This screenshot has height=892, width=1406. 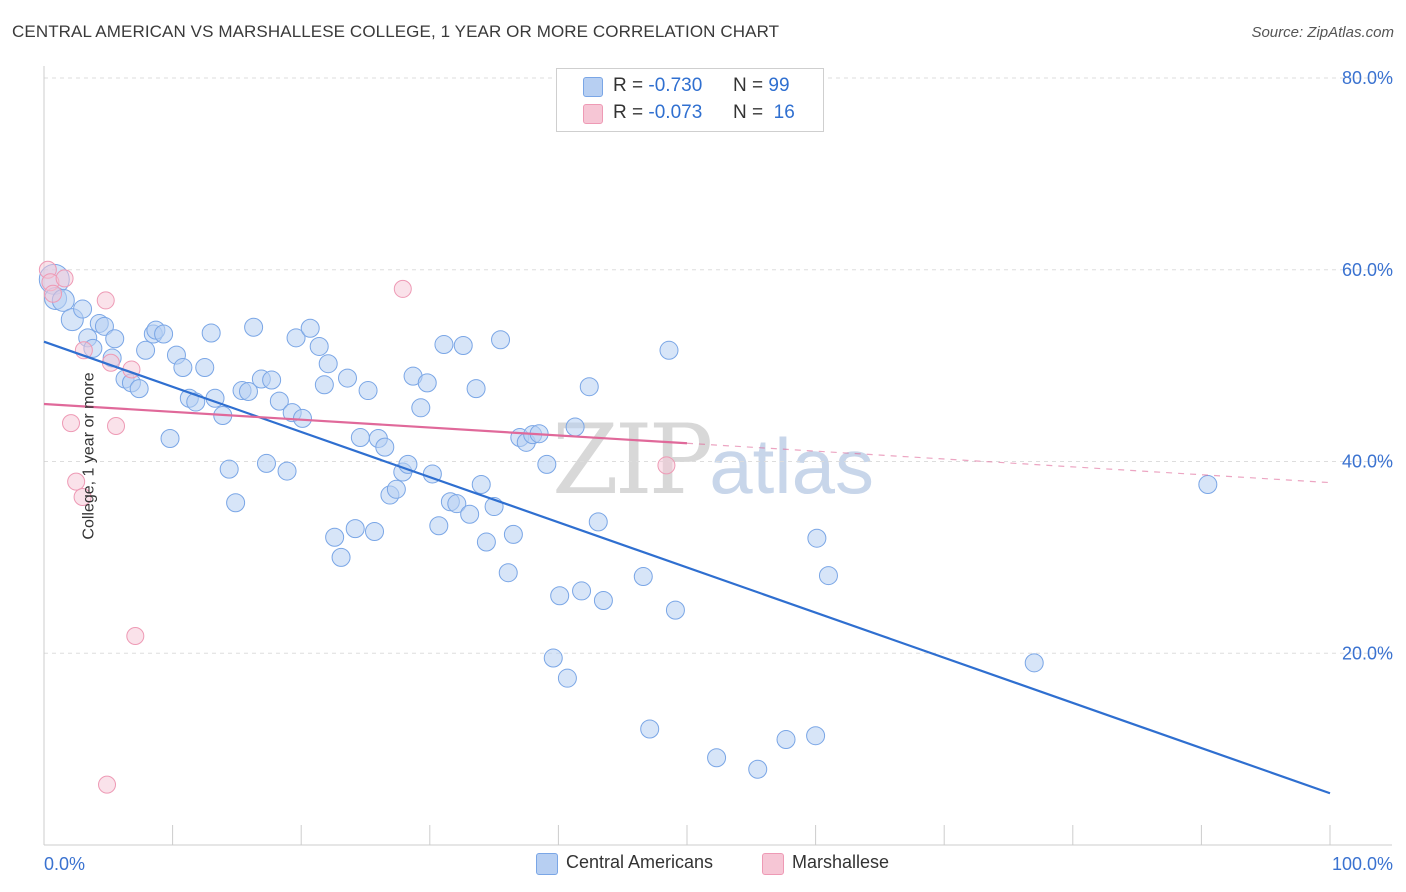 What do you see at coordinates (1367, 270) in the screenshot?
I see `y-tick-label: 60.0%` at bounding box center [1367, 270].